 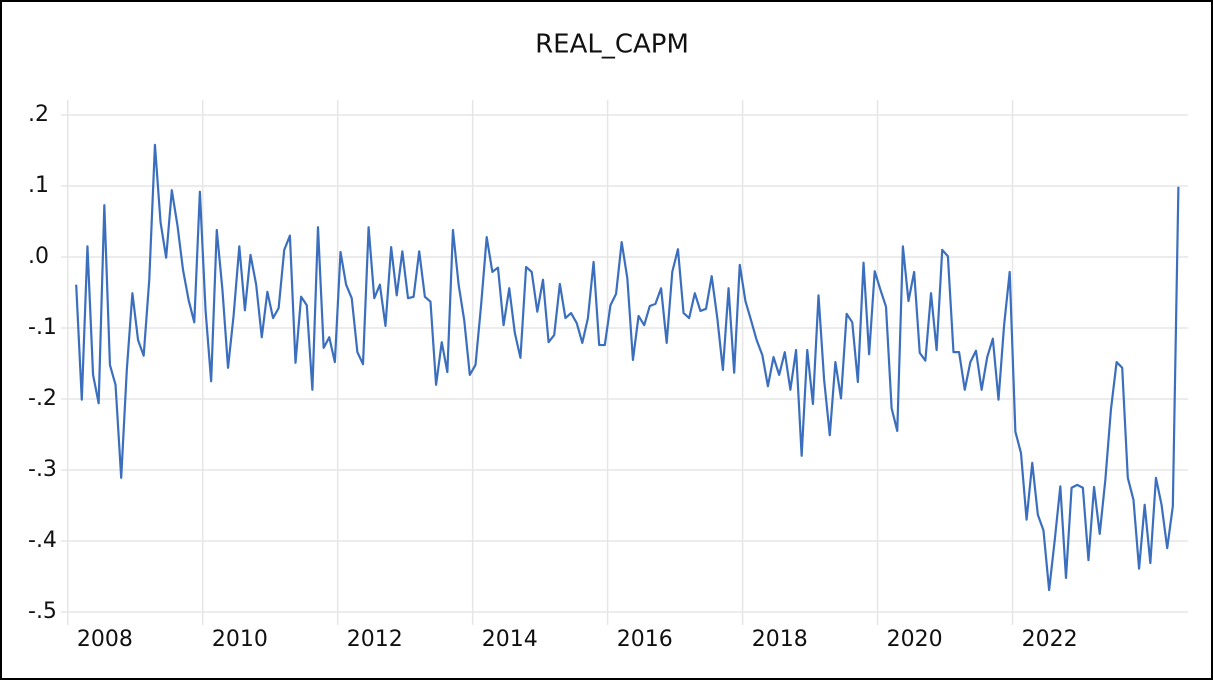 I want to click on x-tick-label: 2008, so click(x=105, y=639).